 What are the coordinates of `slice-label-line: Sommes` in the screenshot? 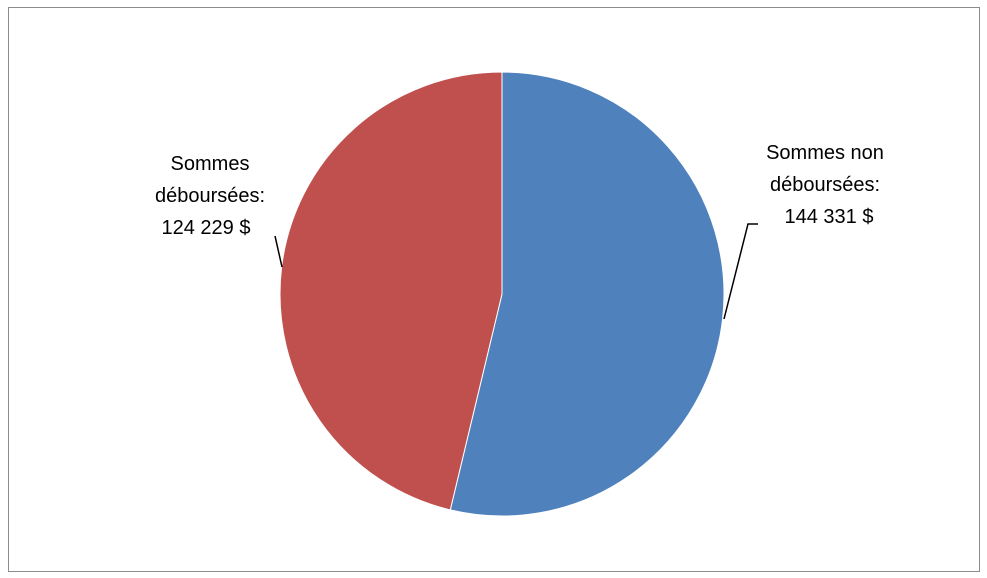 It's located at (210, 164).